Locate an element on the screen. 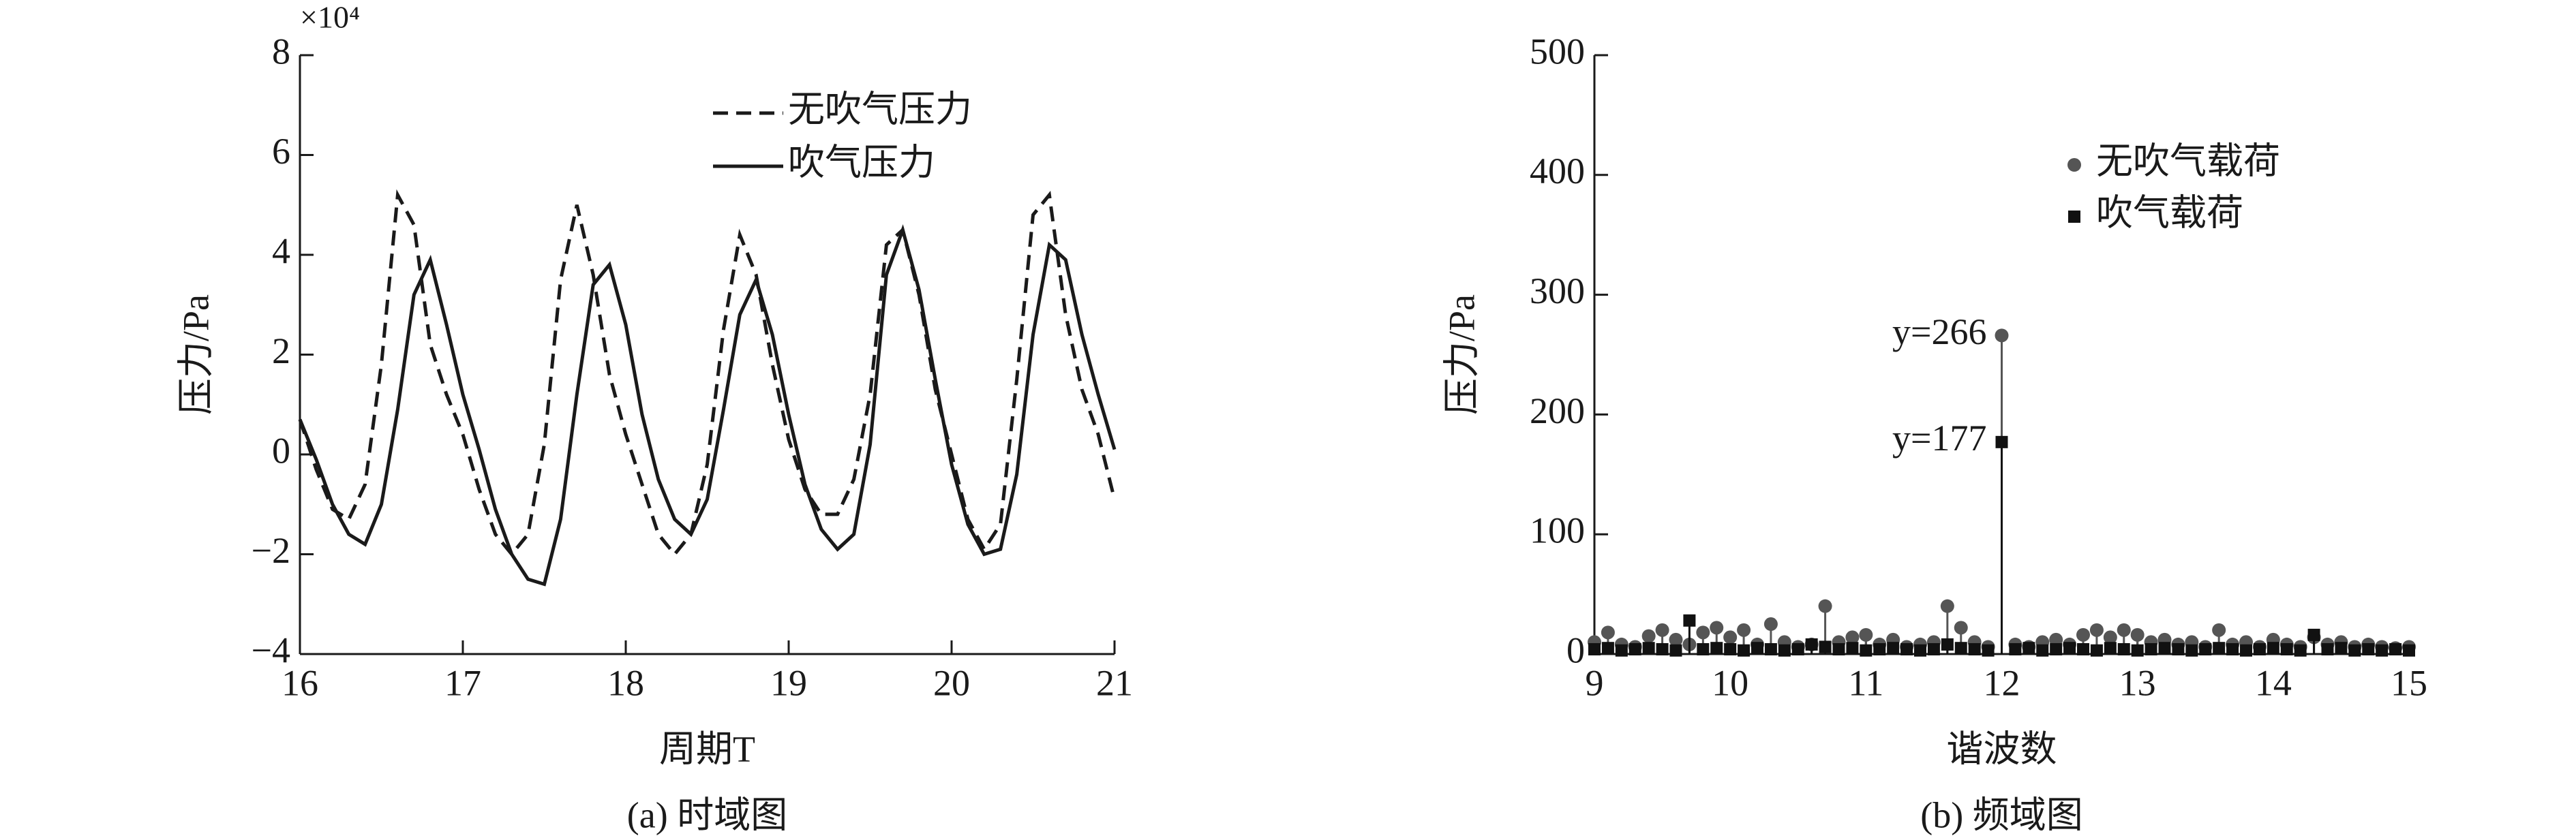 This screenshot has height=838, width=2576. legend-swatch is located at coordinates (2074, 165).